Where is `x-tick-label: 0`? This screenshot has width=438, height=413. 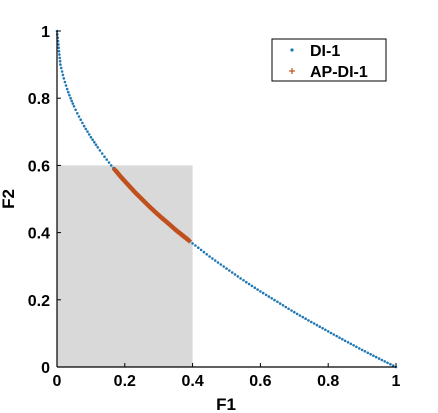
x-tick-label: 0 is located at coordinates (57, 381).